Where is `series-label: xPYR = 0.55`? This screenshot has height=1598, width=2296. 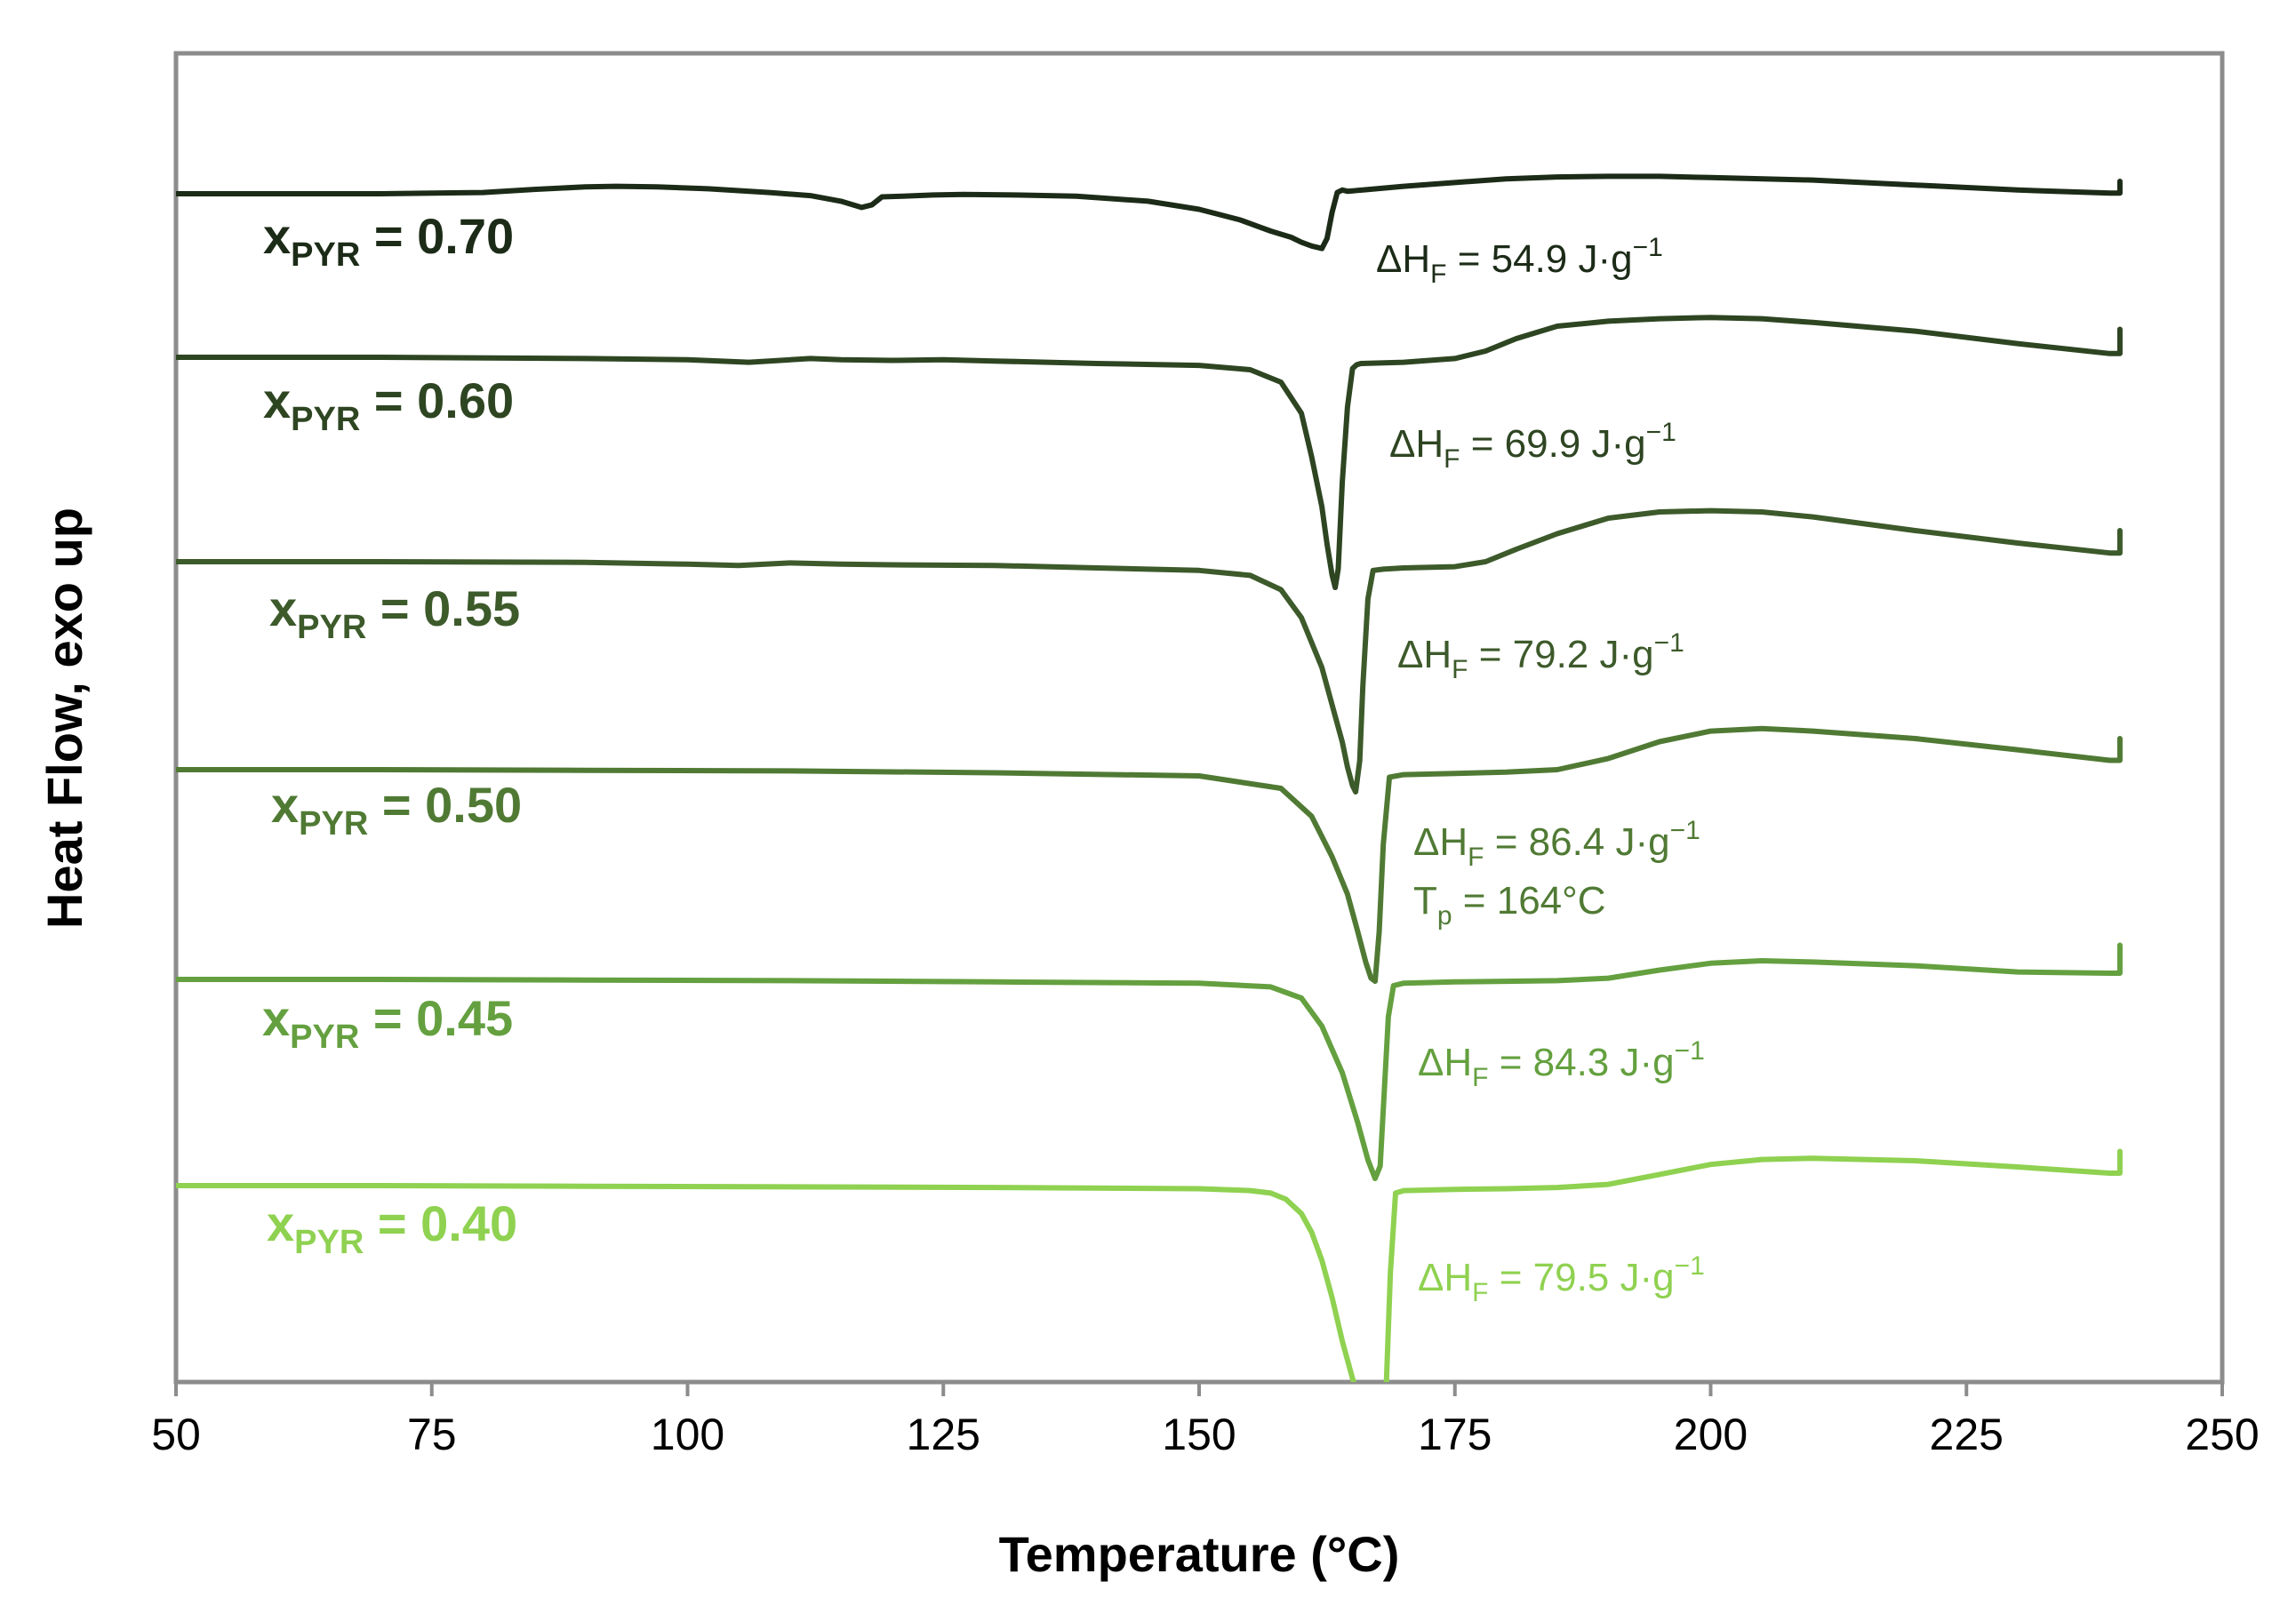
series-label: xPYR = 0.55 is located at coordinates (394, 613).